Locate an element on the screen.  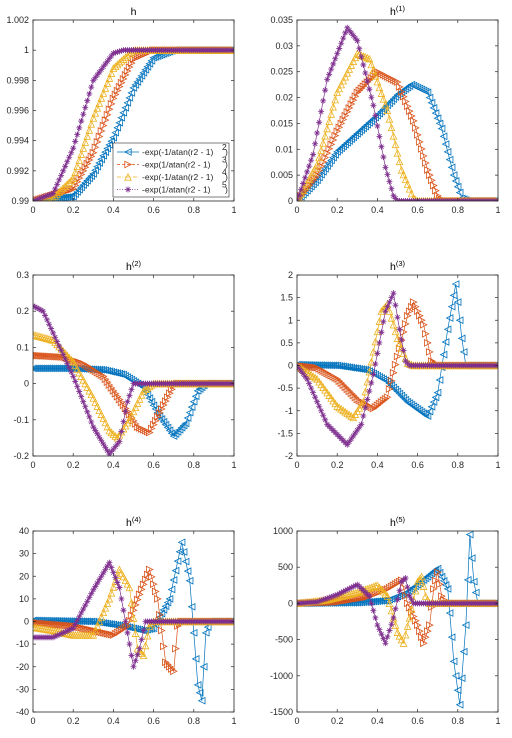
legend-label-close: ) is located at coordinates (226, 177).